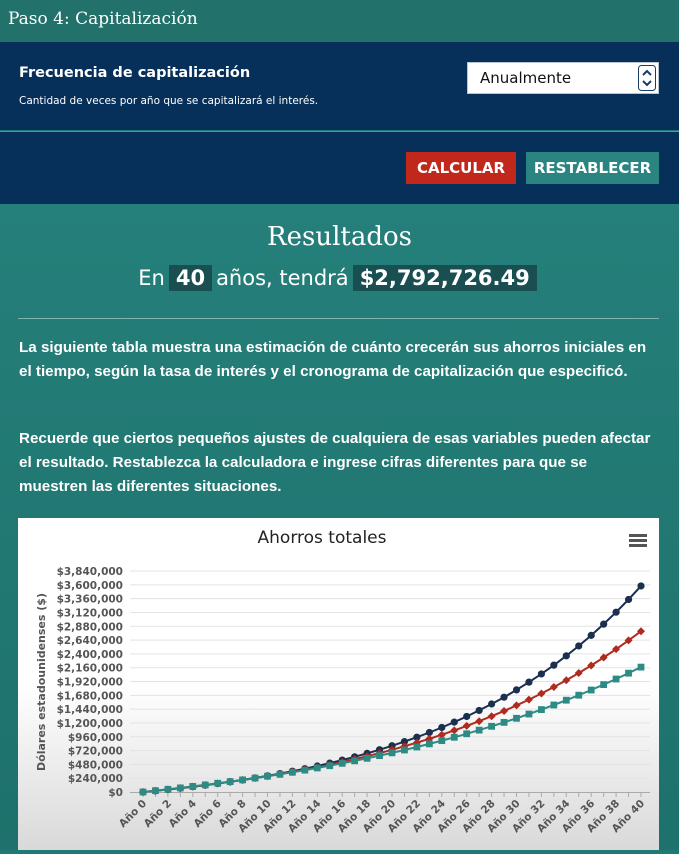 The image size is (679, 854). What do you see at coordinates (592, 168) in the screenshot?
I see `reset-button: RESTABLECER` at bounding box center [592, 168].